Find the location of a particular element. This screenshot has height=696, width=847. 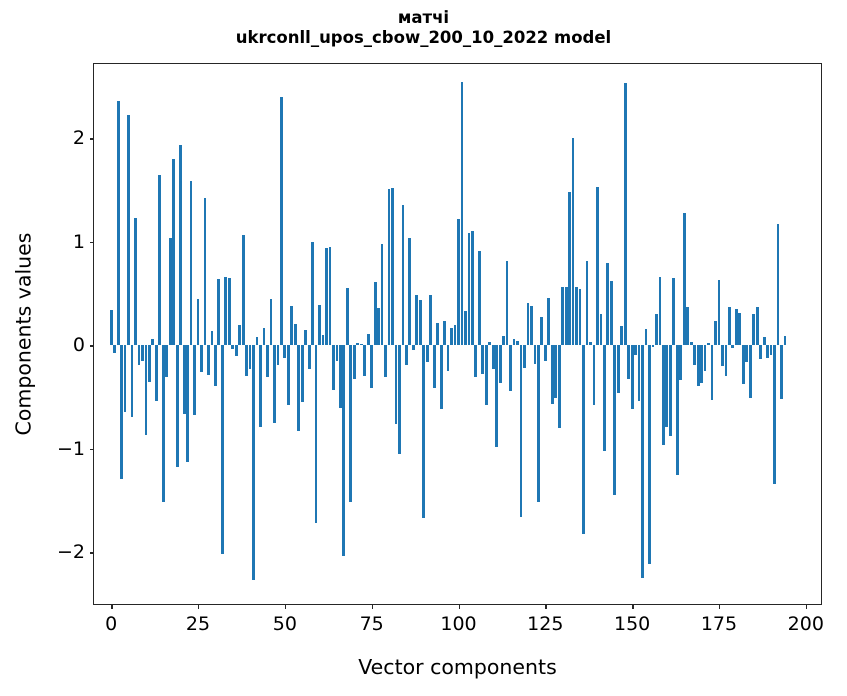

y-tick-label: 0 is located at coordinates (78, 345).